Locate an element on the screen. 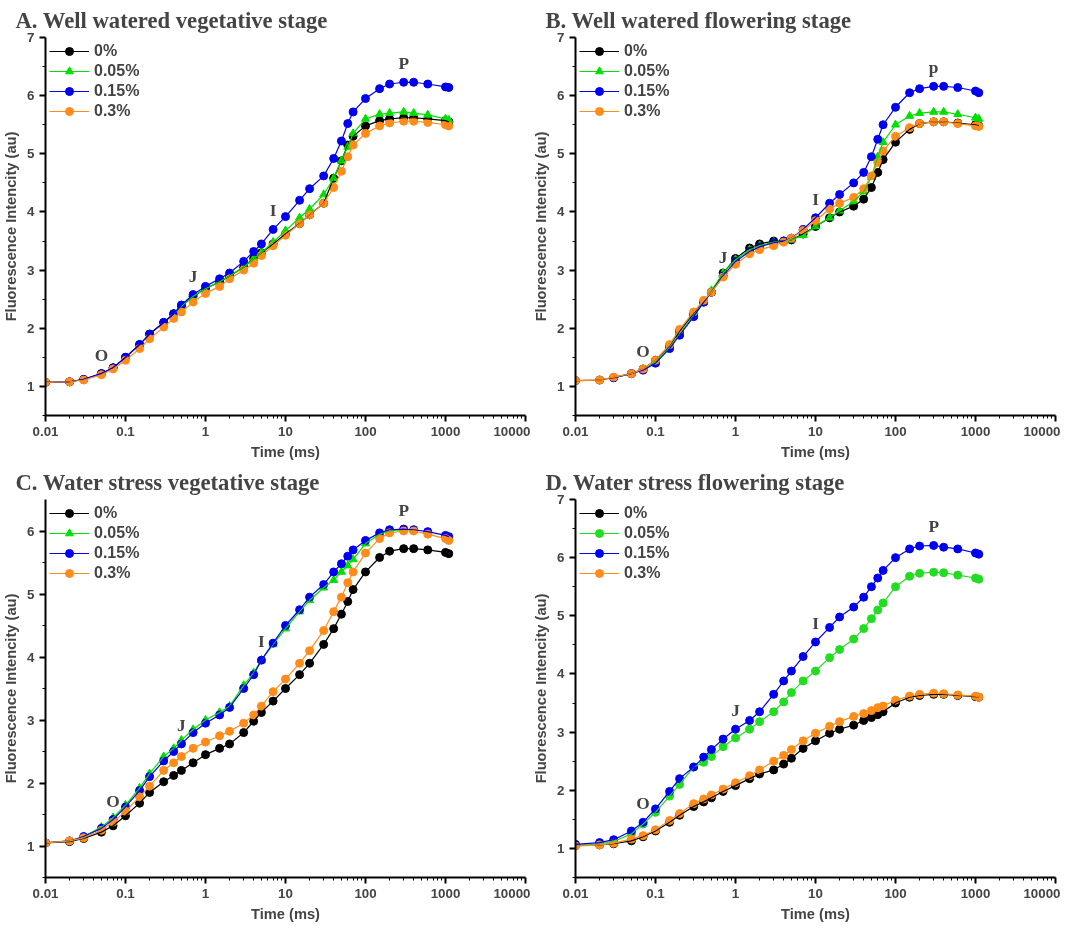 The image size is (1071, 936). annotation: p is located at coordinates (933, 68).